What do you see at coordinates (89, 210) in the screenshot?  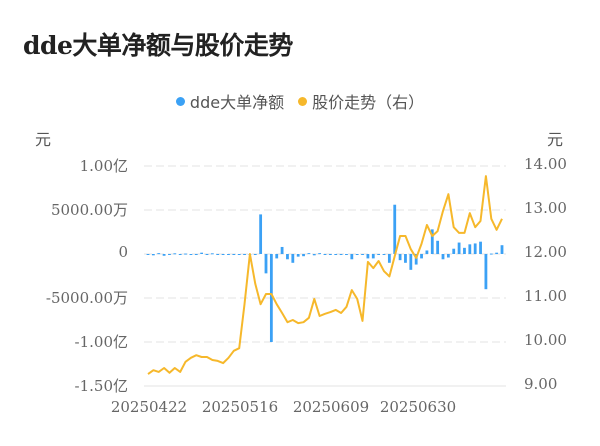 I see `left-axis-tick: 5000.00万` at bounding box center [89, 210].